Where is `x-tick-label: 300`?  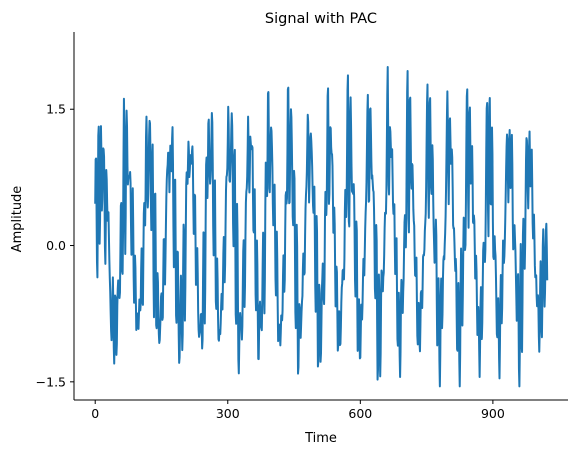
x-tick-label: 300 is located at coordinates (228, 413).